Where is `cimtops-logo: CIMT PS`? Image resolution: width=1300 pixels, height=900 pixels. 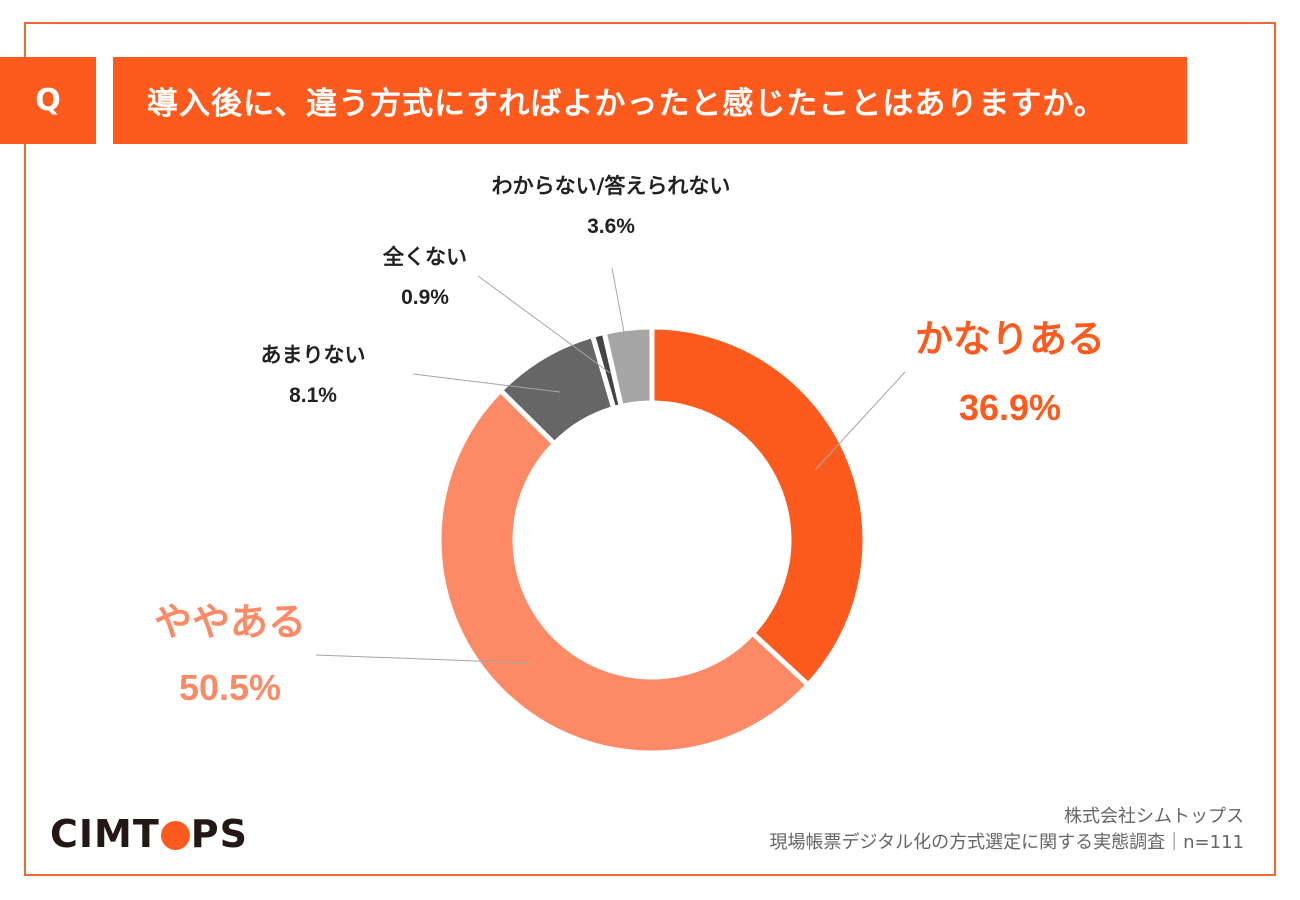 cimtops-logo: CIMT PS is located at coordinates (149, 834).